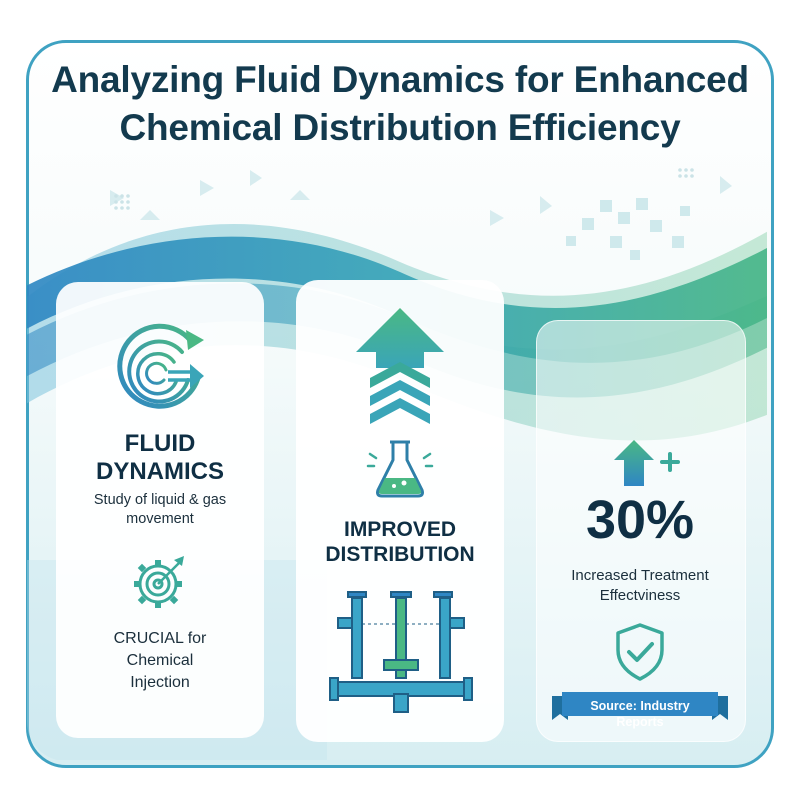  What do you see at coordinates (404, 189) in the screenshot?
I see `decor-dots` at bounding box center [404, 189].